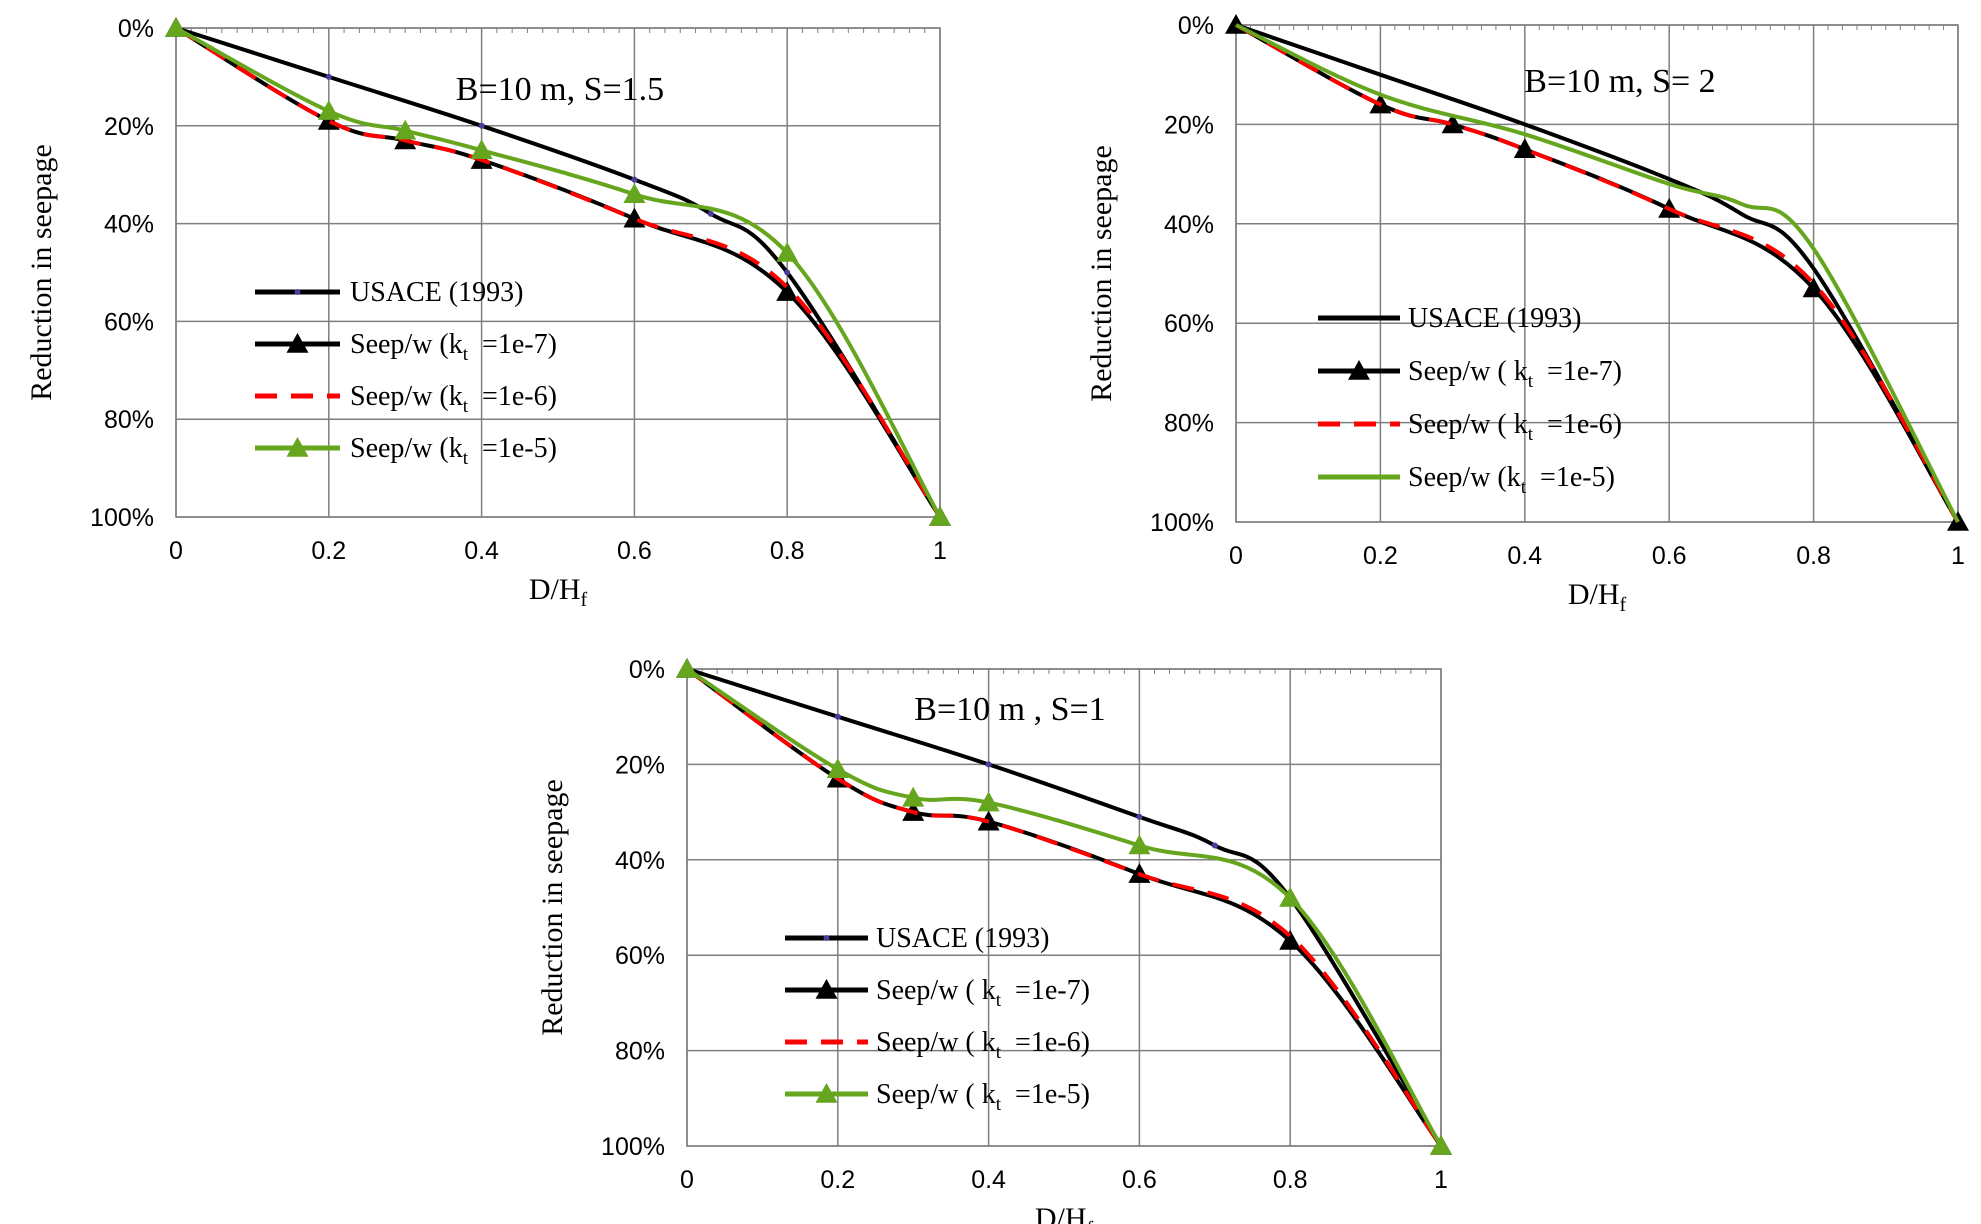 The image size is (1981, 1224). I want to click on series-usace, so click(1597, 273).